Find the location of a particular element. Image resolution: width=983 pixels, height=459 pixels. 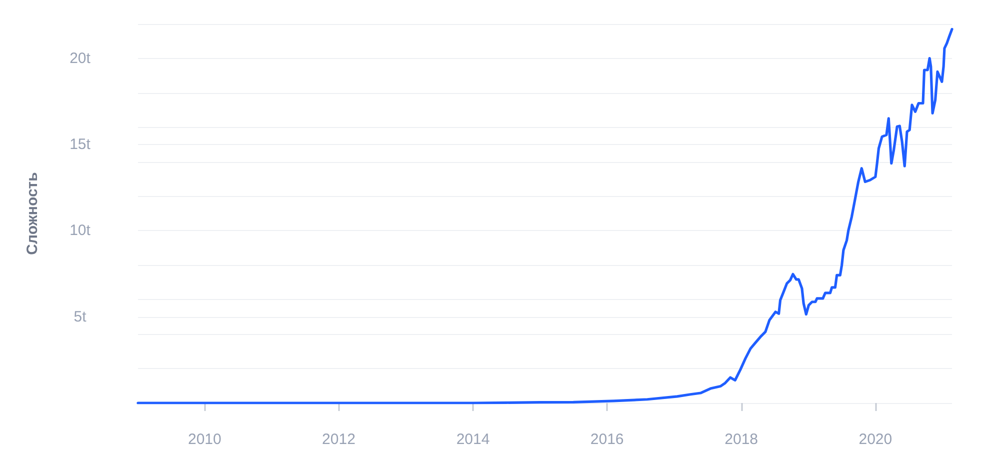

x-tick-label: 2014 is located at coordinates (473, 439).